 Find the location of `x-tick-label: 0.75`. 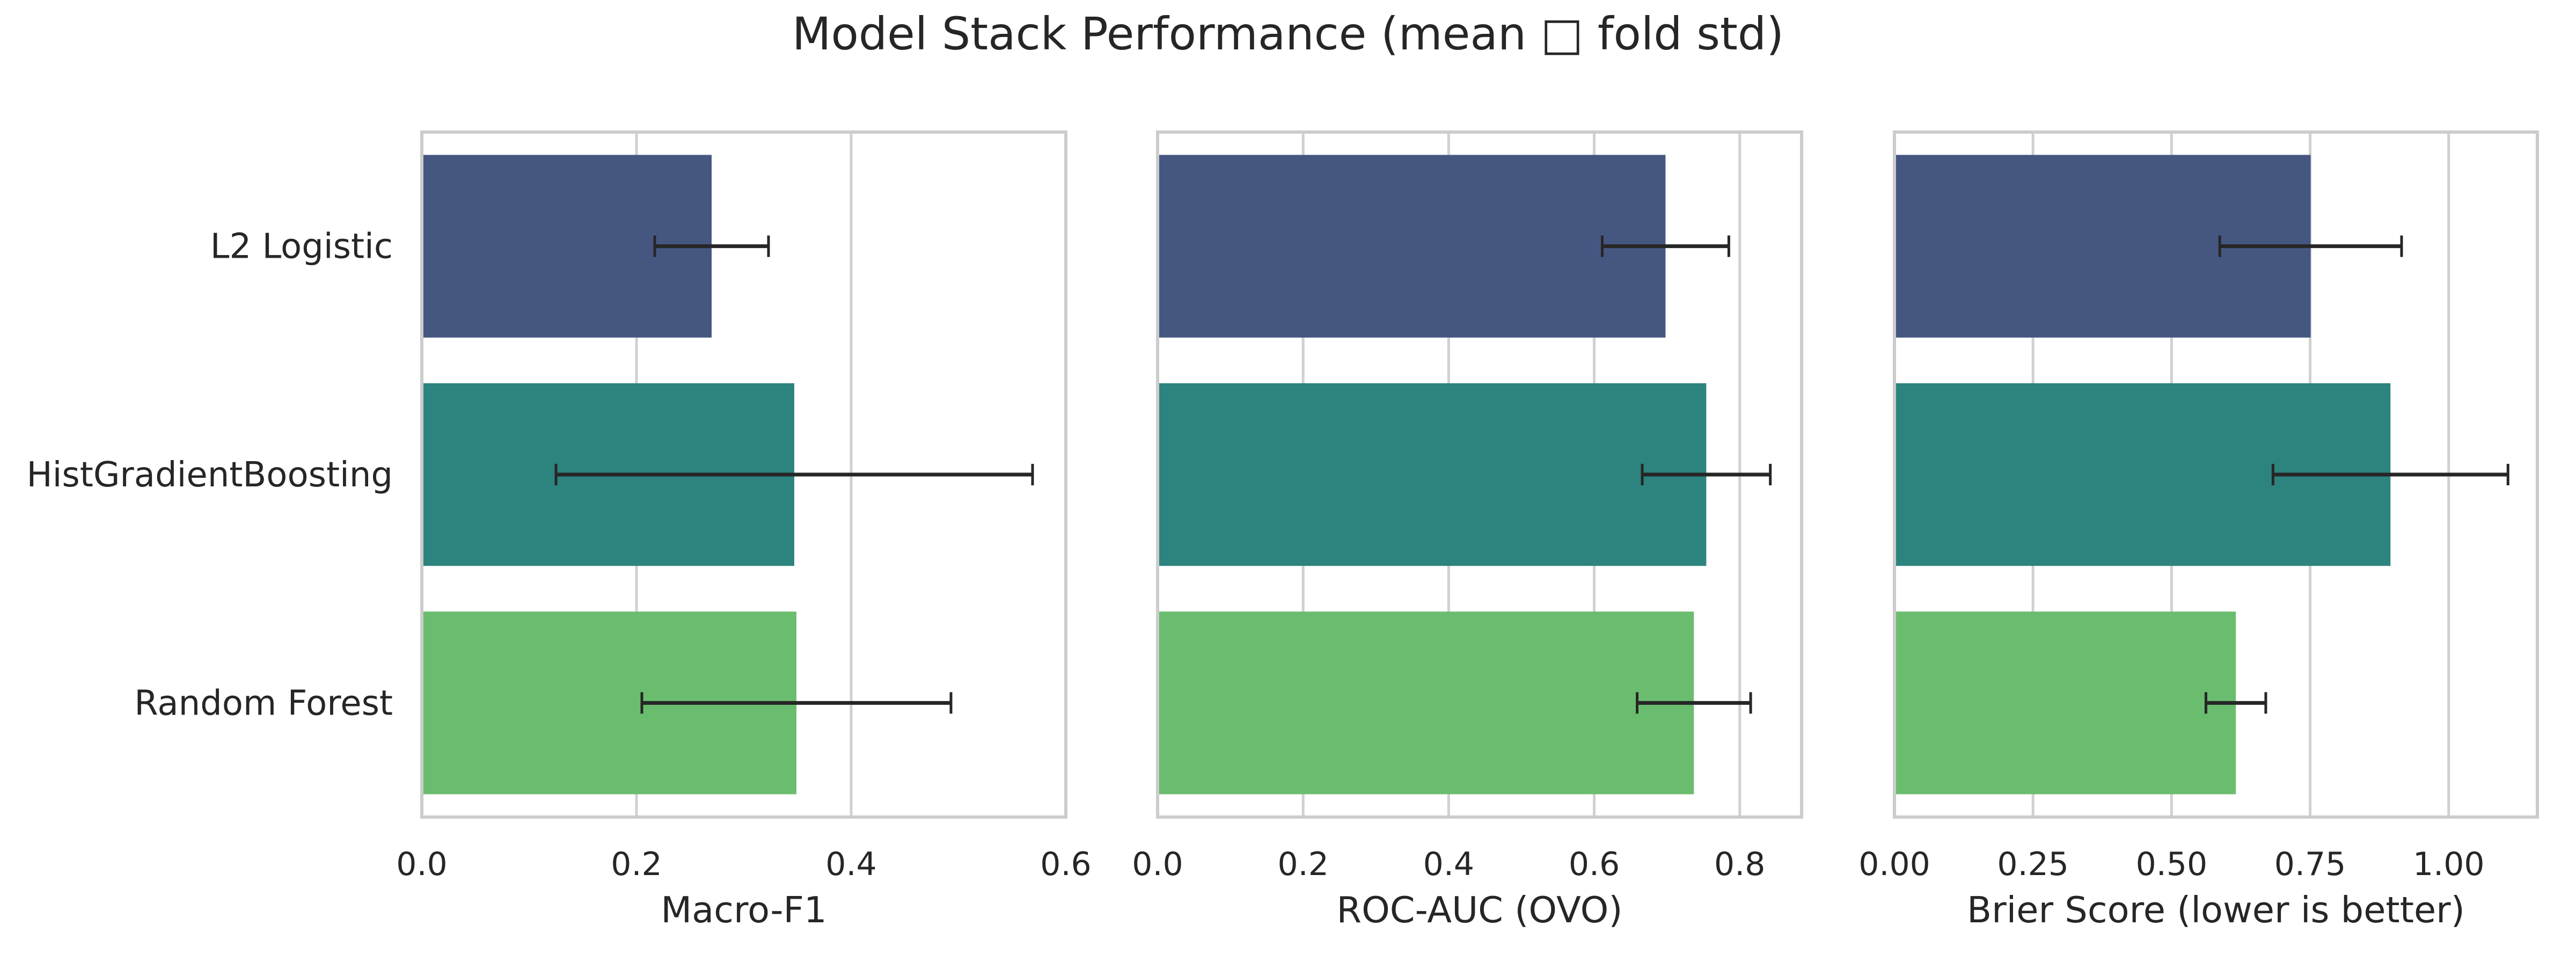

x-tick-label: 0.75 is located at coordinates (2310, 865).